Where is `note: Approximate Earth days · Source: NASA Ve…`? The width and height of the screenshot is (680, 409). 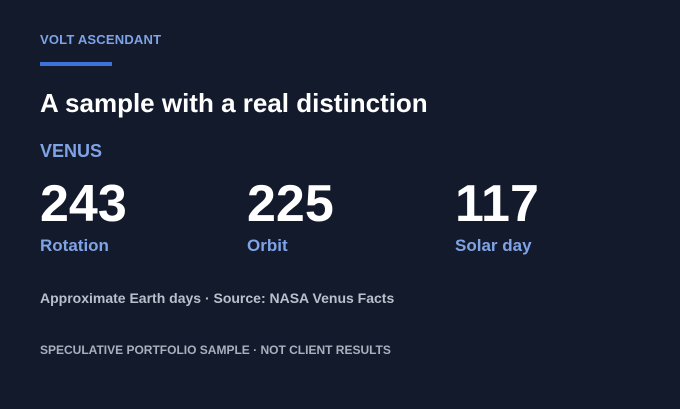
note: Approximate Earth days · Source: NASA Ve… is located at coordinates (217, 298).